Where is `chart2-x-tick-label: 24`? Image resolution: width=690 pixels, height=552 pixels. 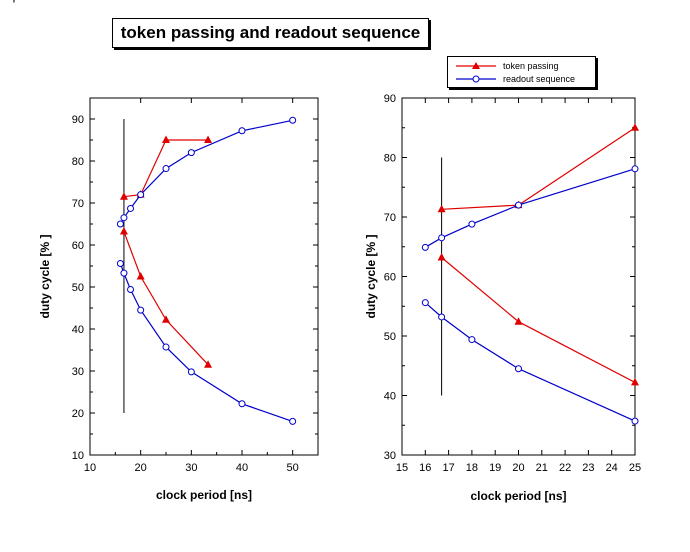
chart2-x-tick-label: 24 is located at coordinates (612, 468).